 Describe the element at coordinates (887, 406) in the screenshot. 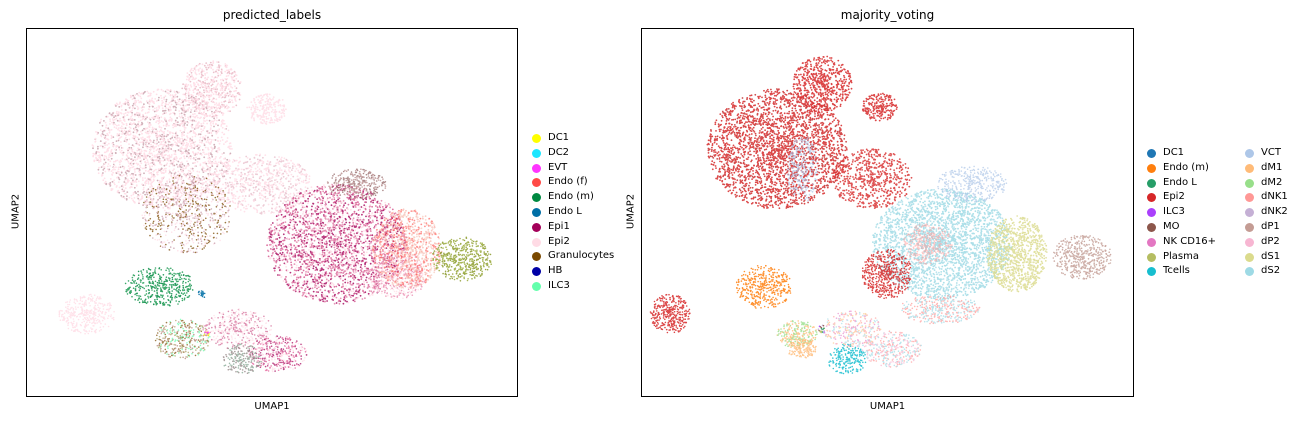

I see `right-x-axis-label: UMAP1` at that location.